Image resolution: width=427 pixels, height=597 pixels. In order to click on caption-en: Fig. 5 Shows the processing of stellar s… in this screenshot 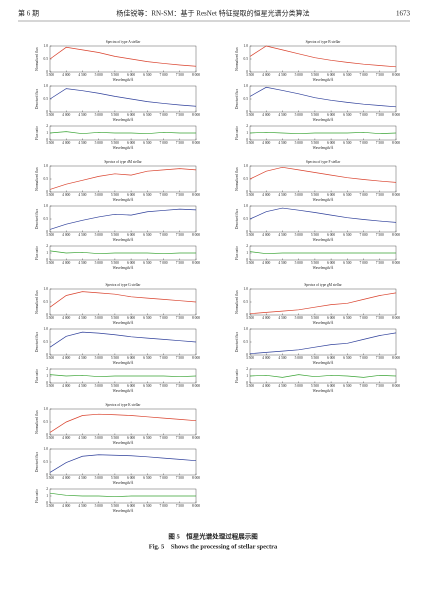, I will do `click(213, 546)`.